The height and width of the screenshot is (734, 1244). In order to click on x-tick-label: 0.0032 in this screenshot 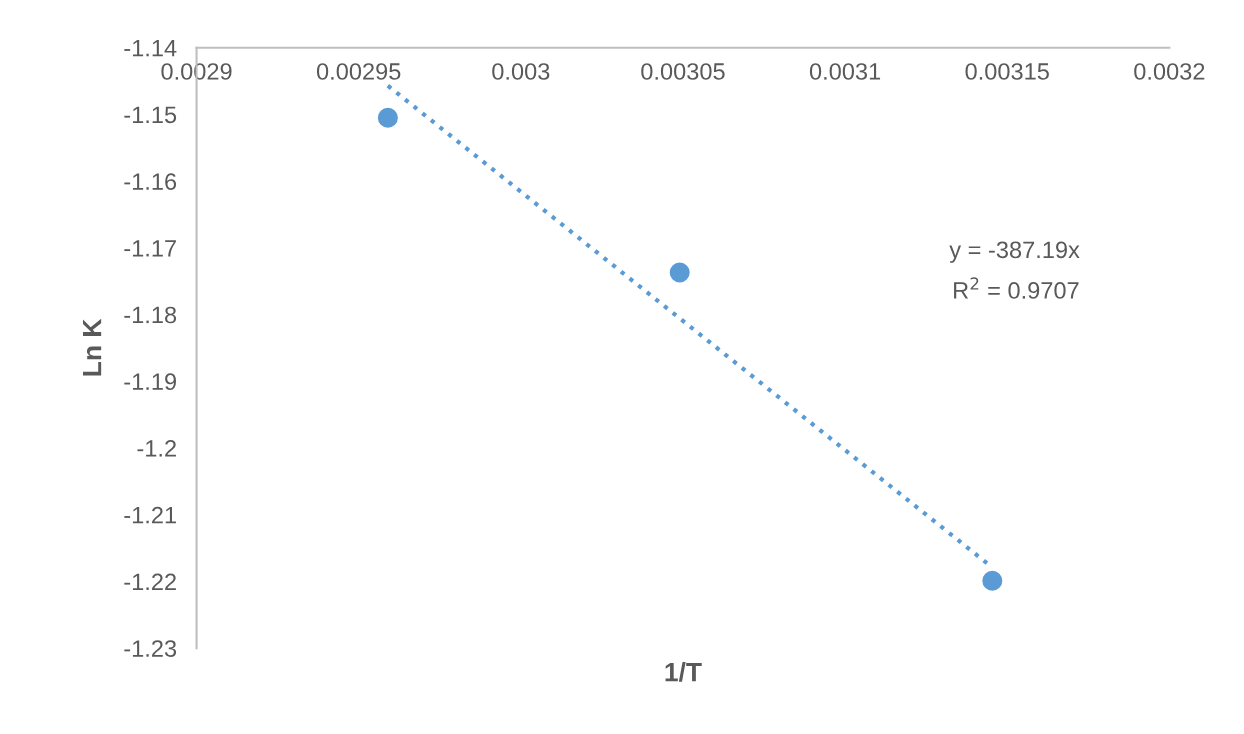, I will do `click(1169, 71)`.